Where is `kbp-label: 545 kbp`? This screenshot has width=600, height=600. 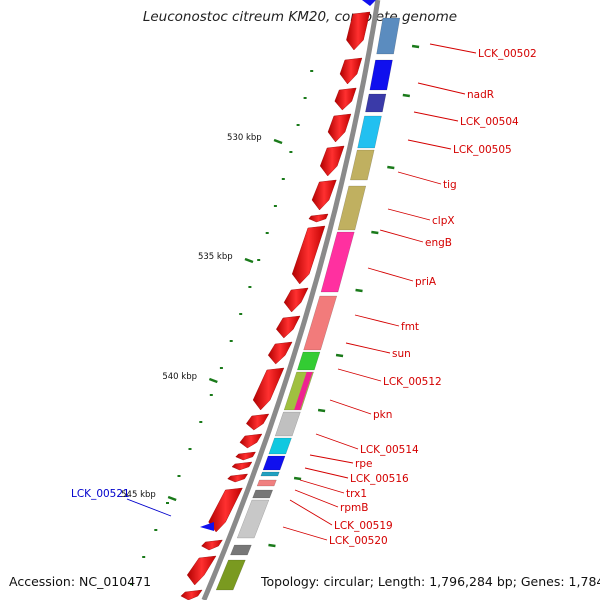
kbp-label: 545 kbp is located at coordinates (138, 495).